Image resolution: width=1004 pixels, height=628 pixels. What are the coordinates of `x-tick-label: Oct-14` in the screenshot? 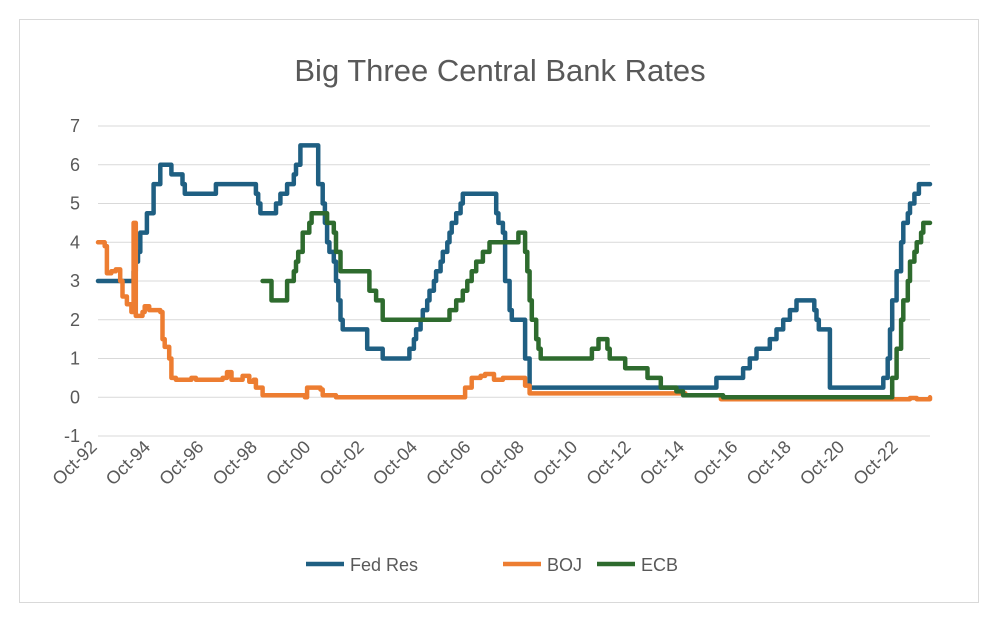 It's located at (662, 463).